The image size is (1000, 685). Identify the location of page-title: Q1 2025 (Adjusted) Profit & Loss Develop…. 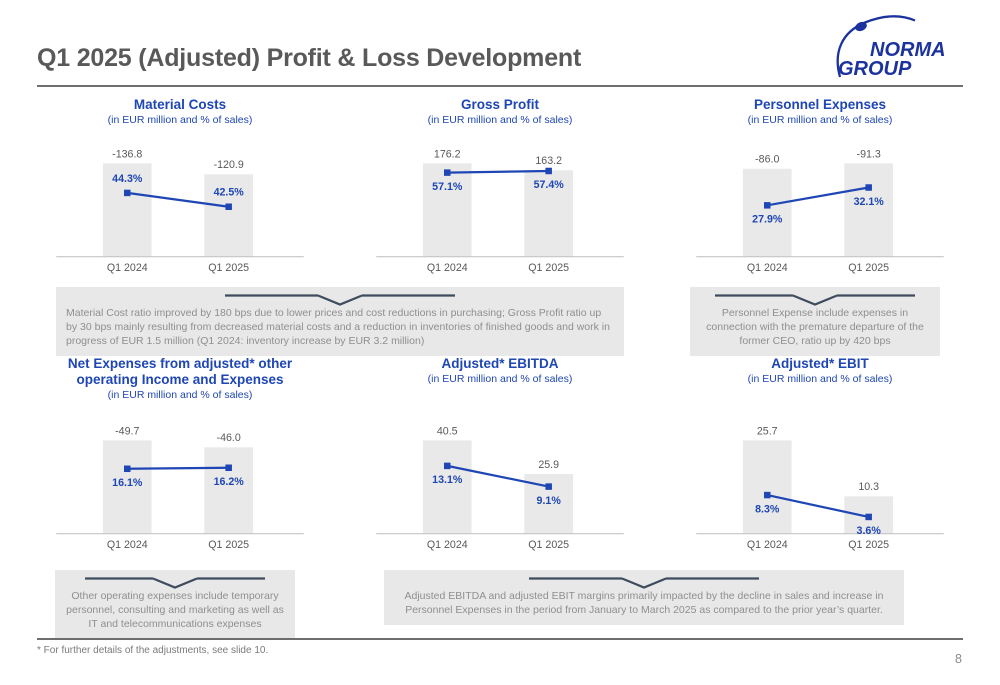
(309, 58).